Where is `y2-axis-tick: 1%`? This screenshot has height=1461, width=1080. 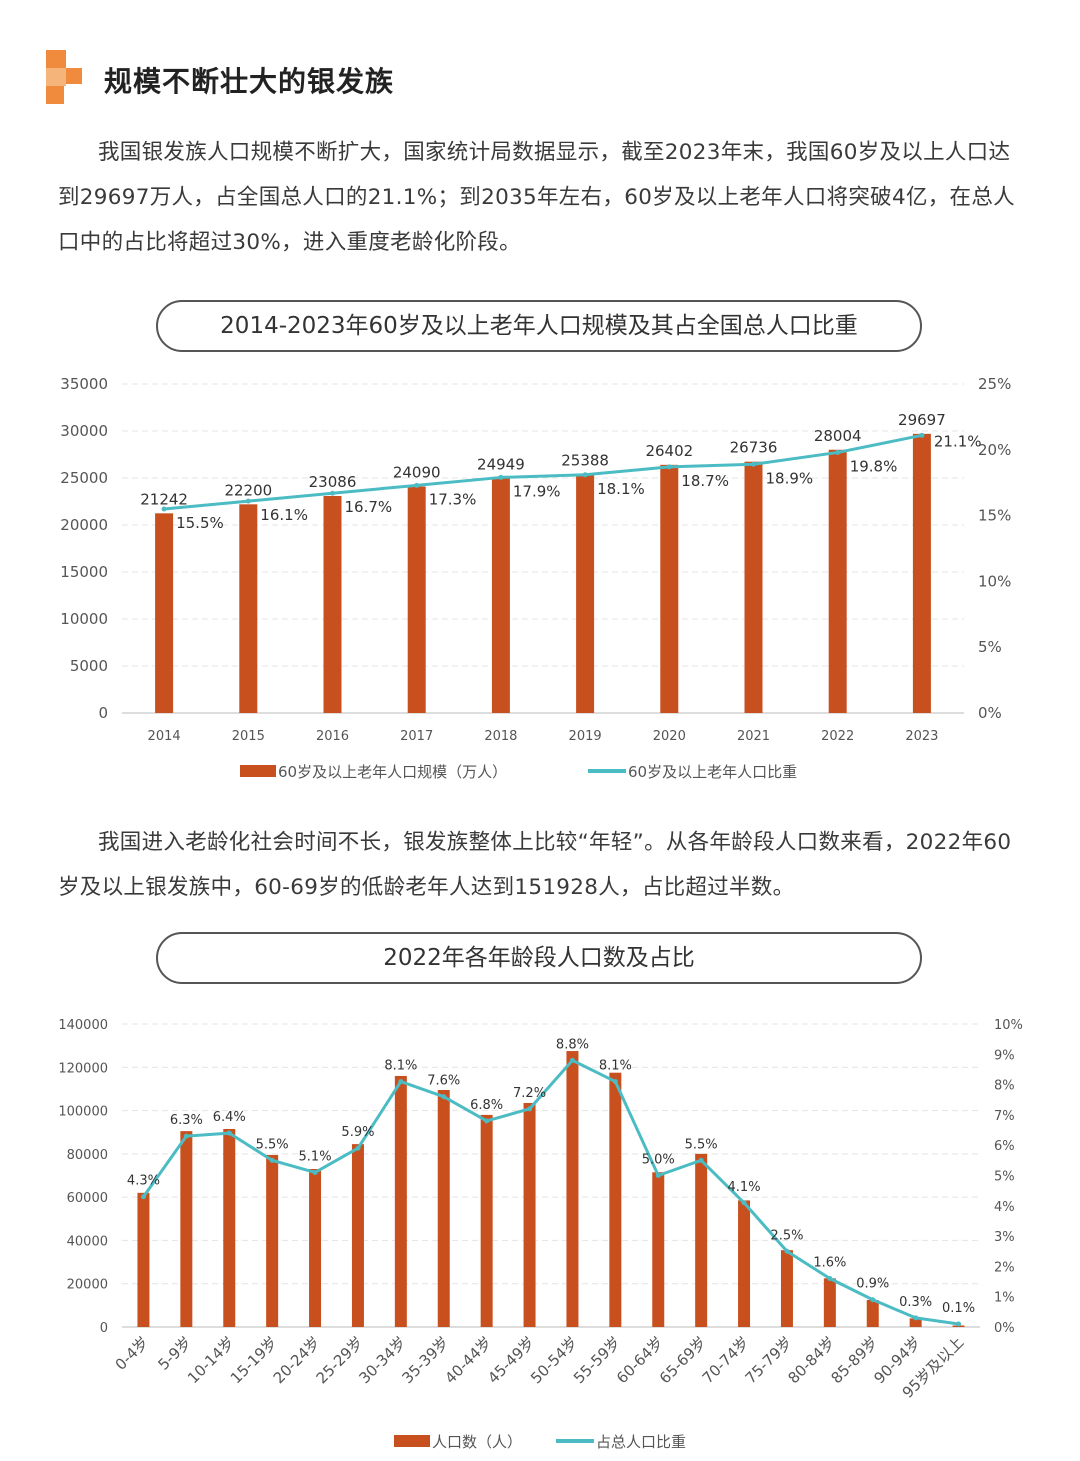 y2-axis-tick: 1% is located at coordinates (1004, 1298).